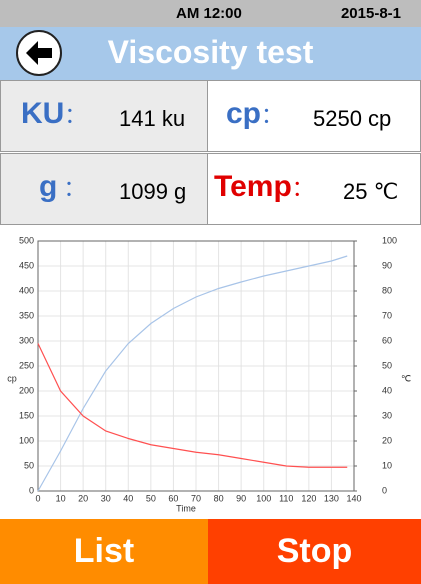  What do you see at coordinates (26, 365) in the screenshot?
I see `y-tick-label: 250` at bounding box center [26, 365].